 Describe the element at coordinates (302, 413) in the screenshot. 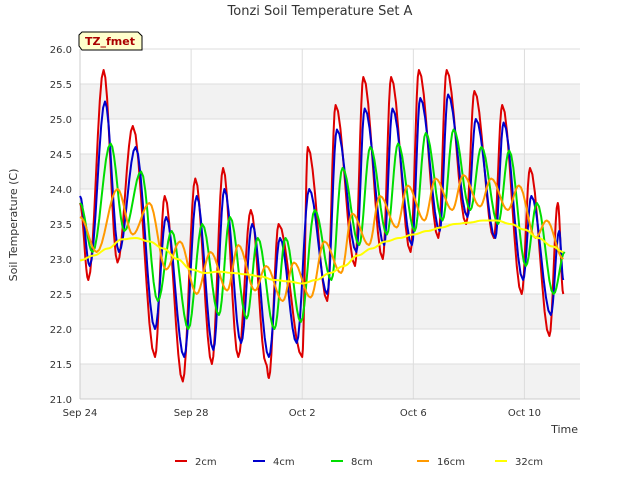

I see `x-tick-label: Oct 2` at that location.